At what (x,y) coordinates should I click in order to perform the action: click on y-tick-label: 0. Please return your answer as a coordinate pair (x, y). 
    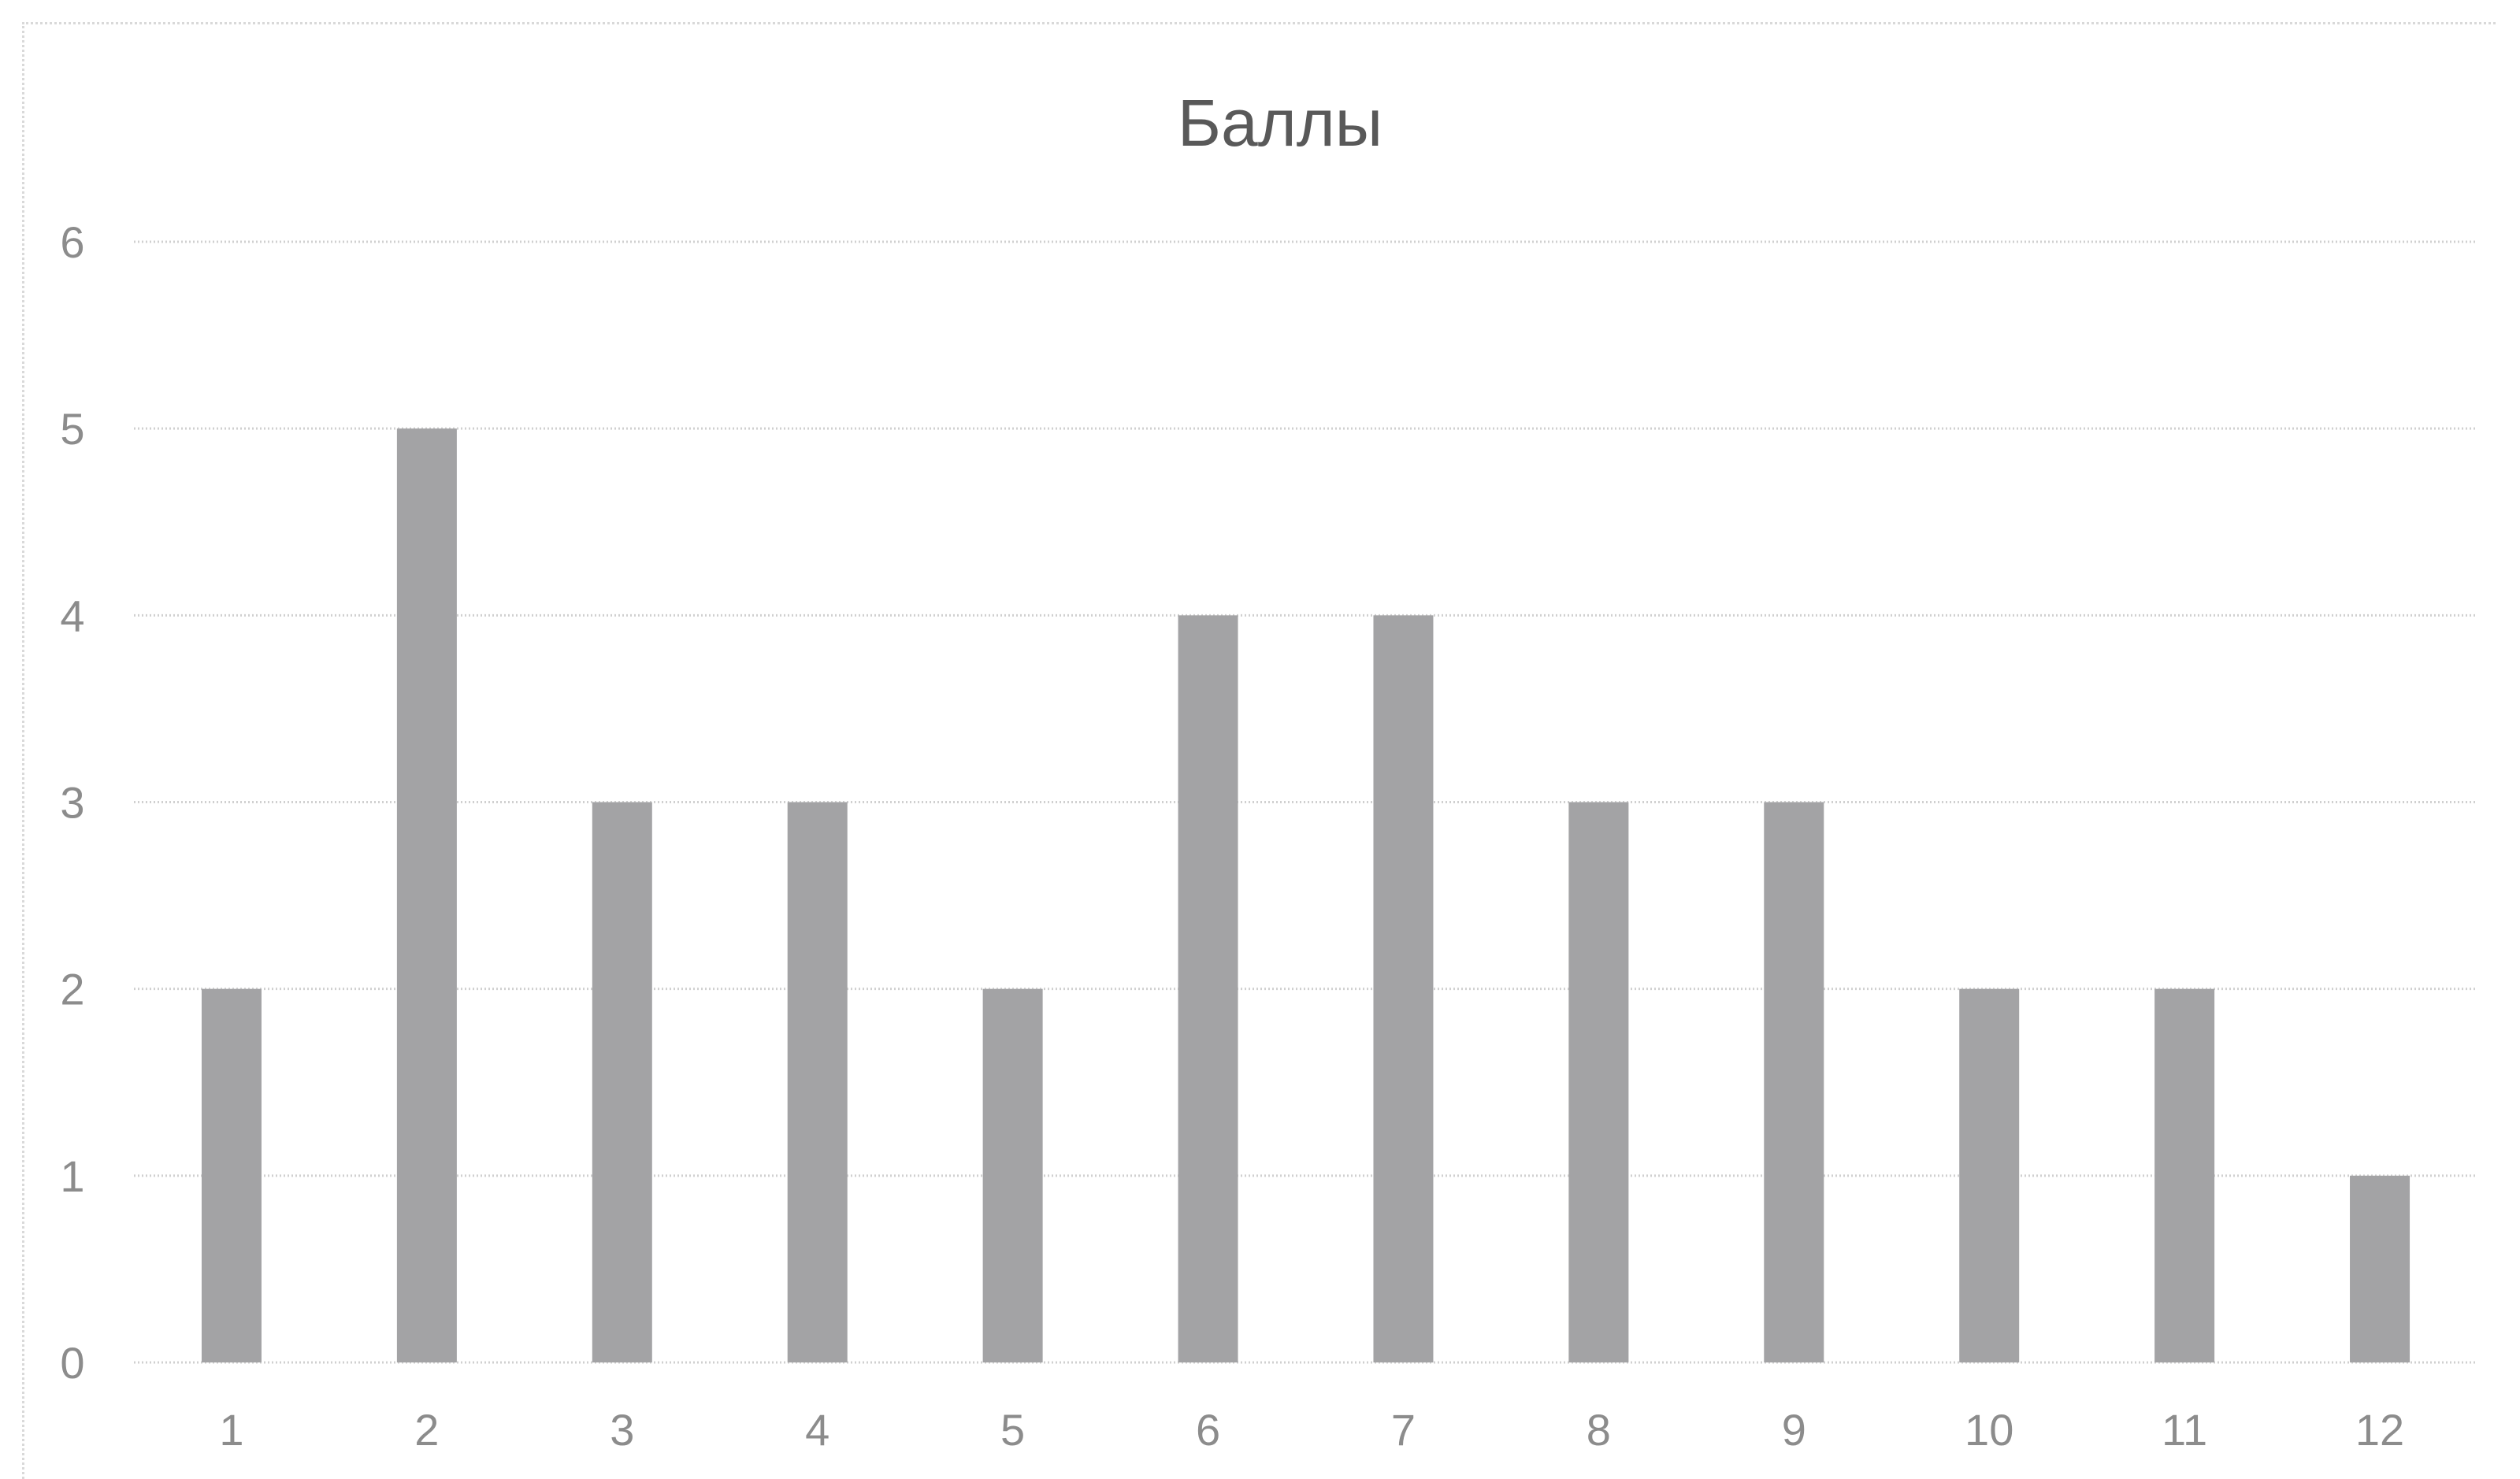
    Looking at the image, I should click on (72, 1363).